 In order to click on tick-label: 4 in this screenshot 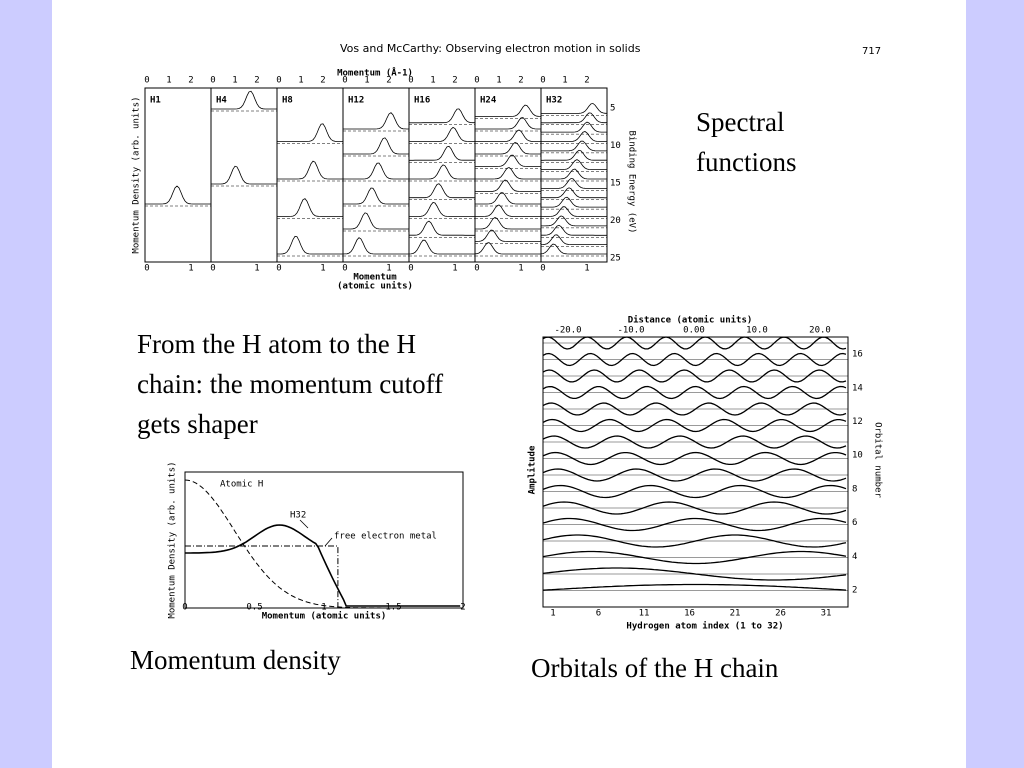, I will do `click(854, 557)`.